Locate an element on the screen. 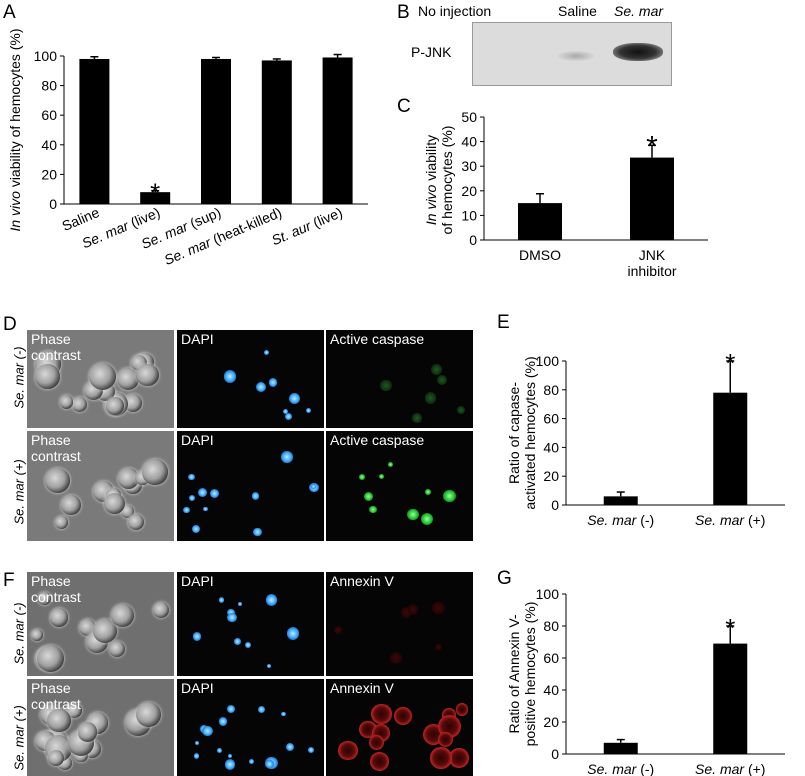 The height and width of the screenshot is (776, 805). category-label: Se. mar (+) is located at coordinates (730, 768).